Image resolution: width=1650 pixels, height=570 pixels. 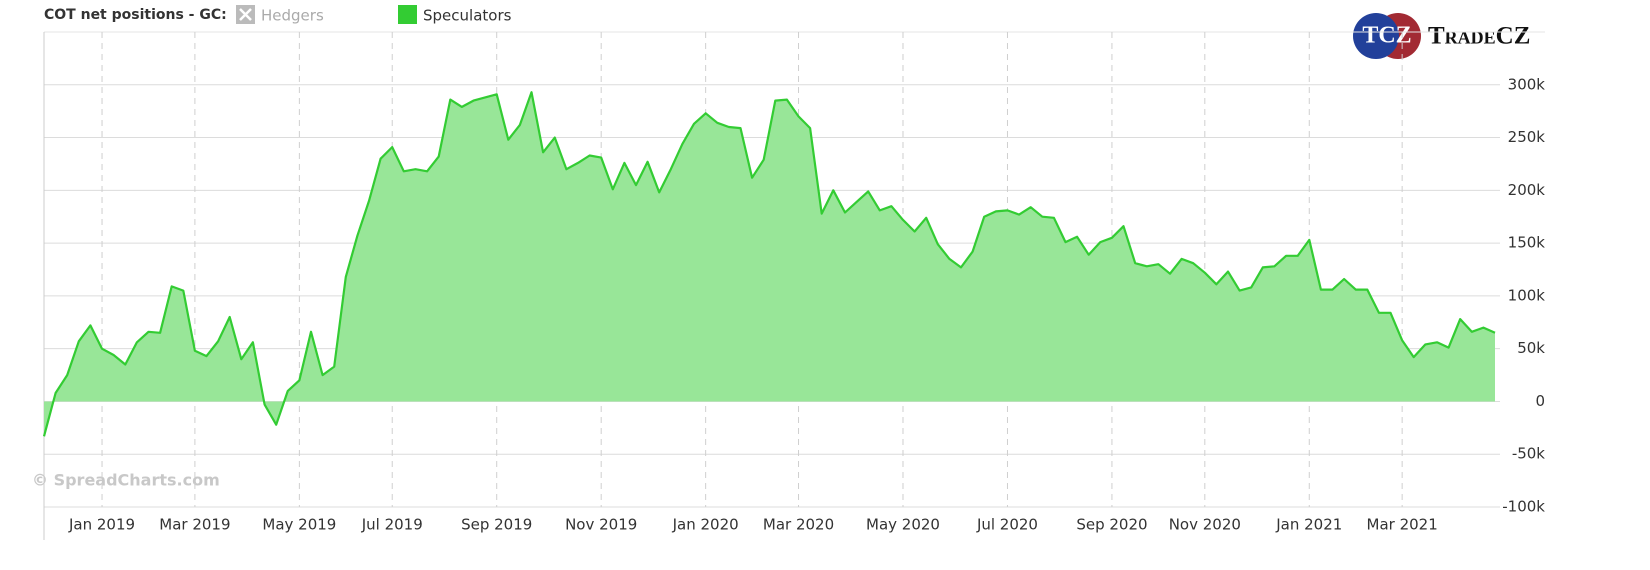 I want to click on y-tick-label: 50k, so click(x=1531, y=348).